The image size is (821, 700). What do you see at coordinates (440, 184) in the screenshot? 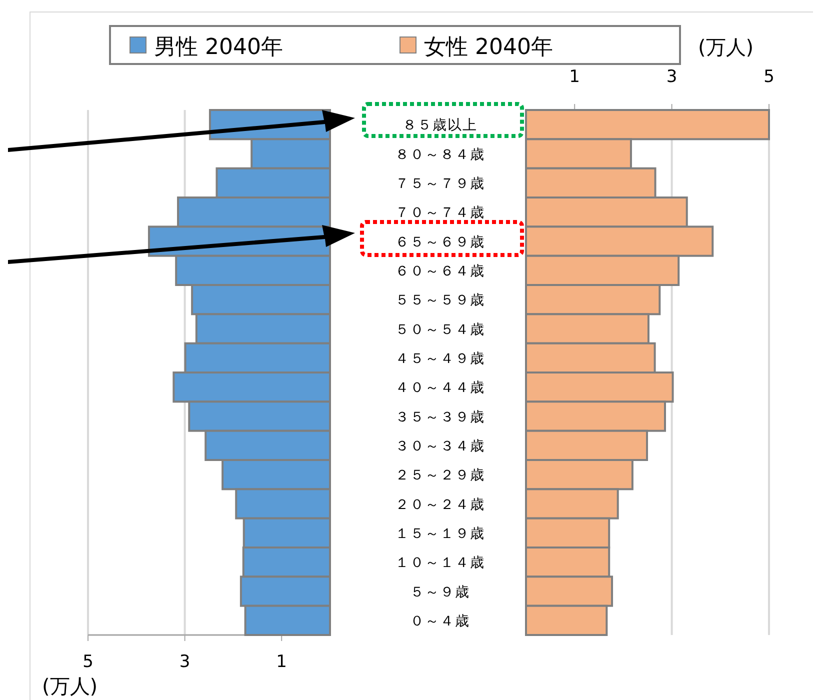
I see `y-tick-label: ７５～７９歳` at bounding box center [440, 184].